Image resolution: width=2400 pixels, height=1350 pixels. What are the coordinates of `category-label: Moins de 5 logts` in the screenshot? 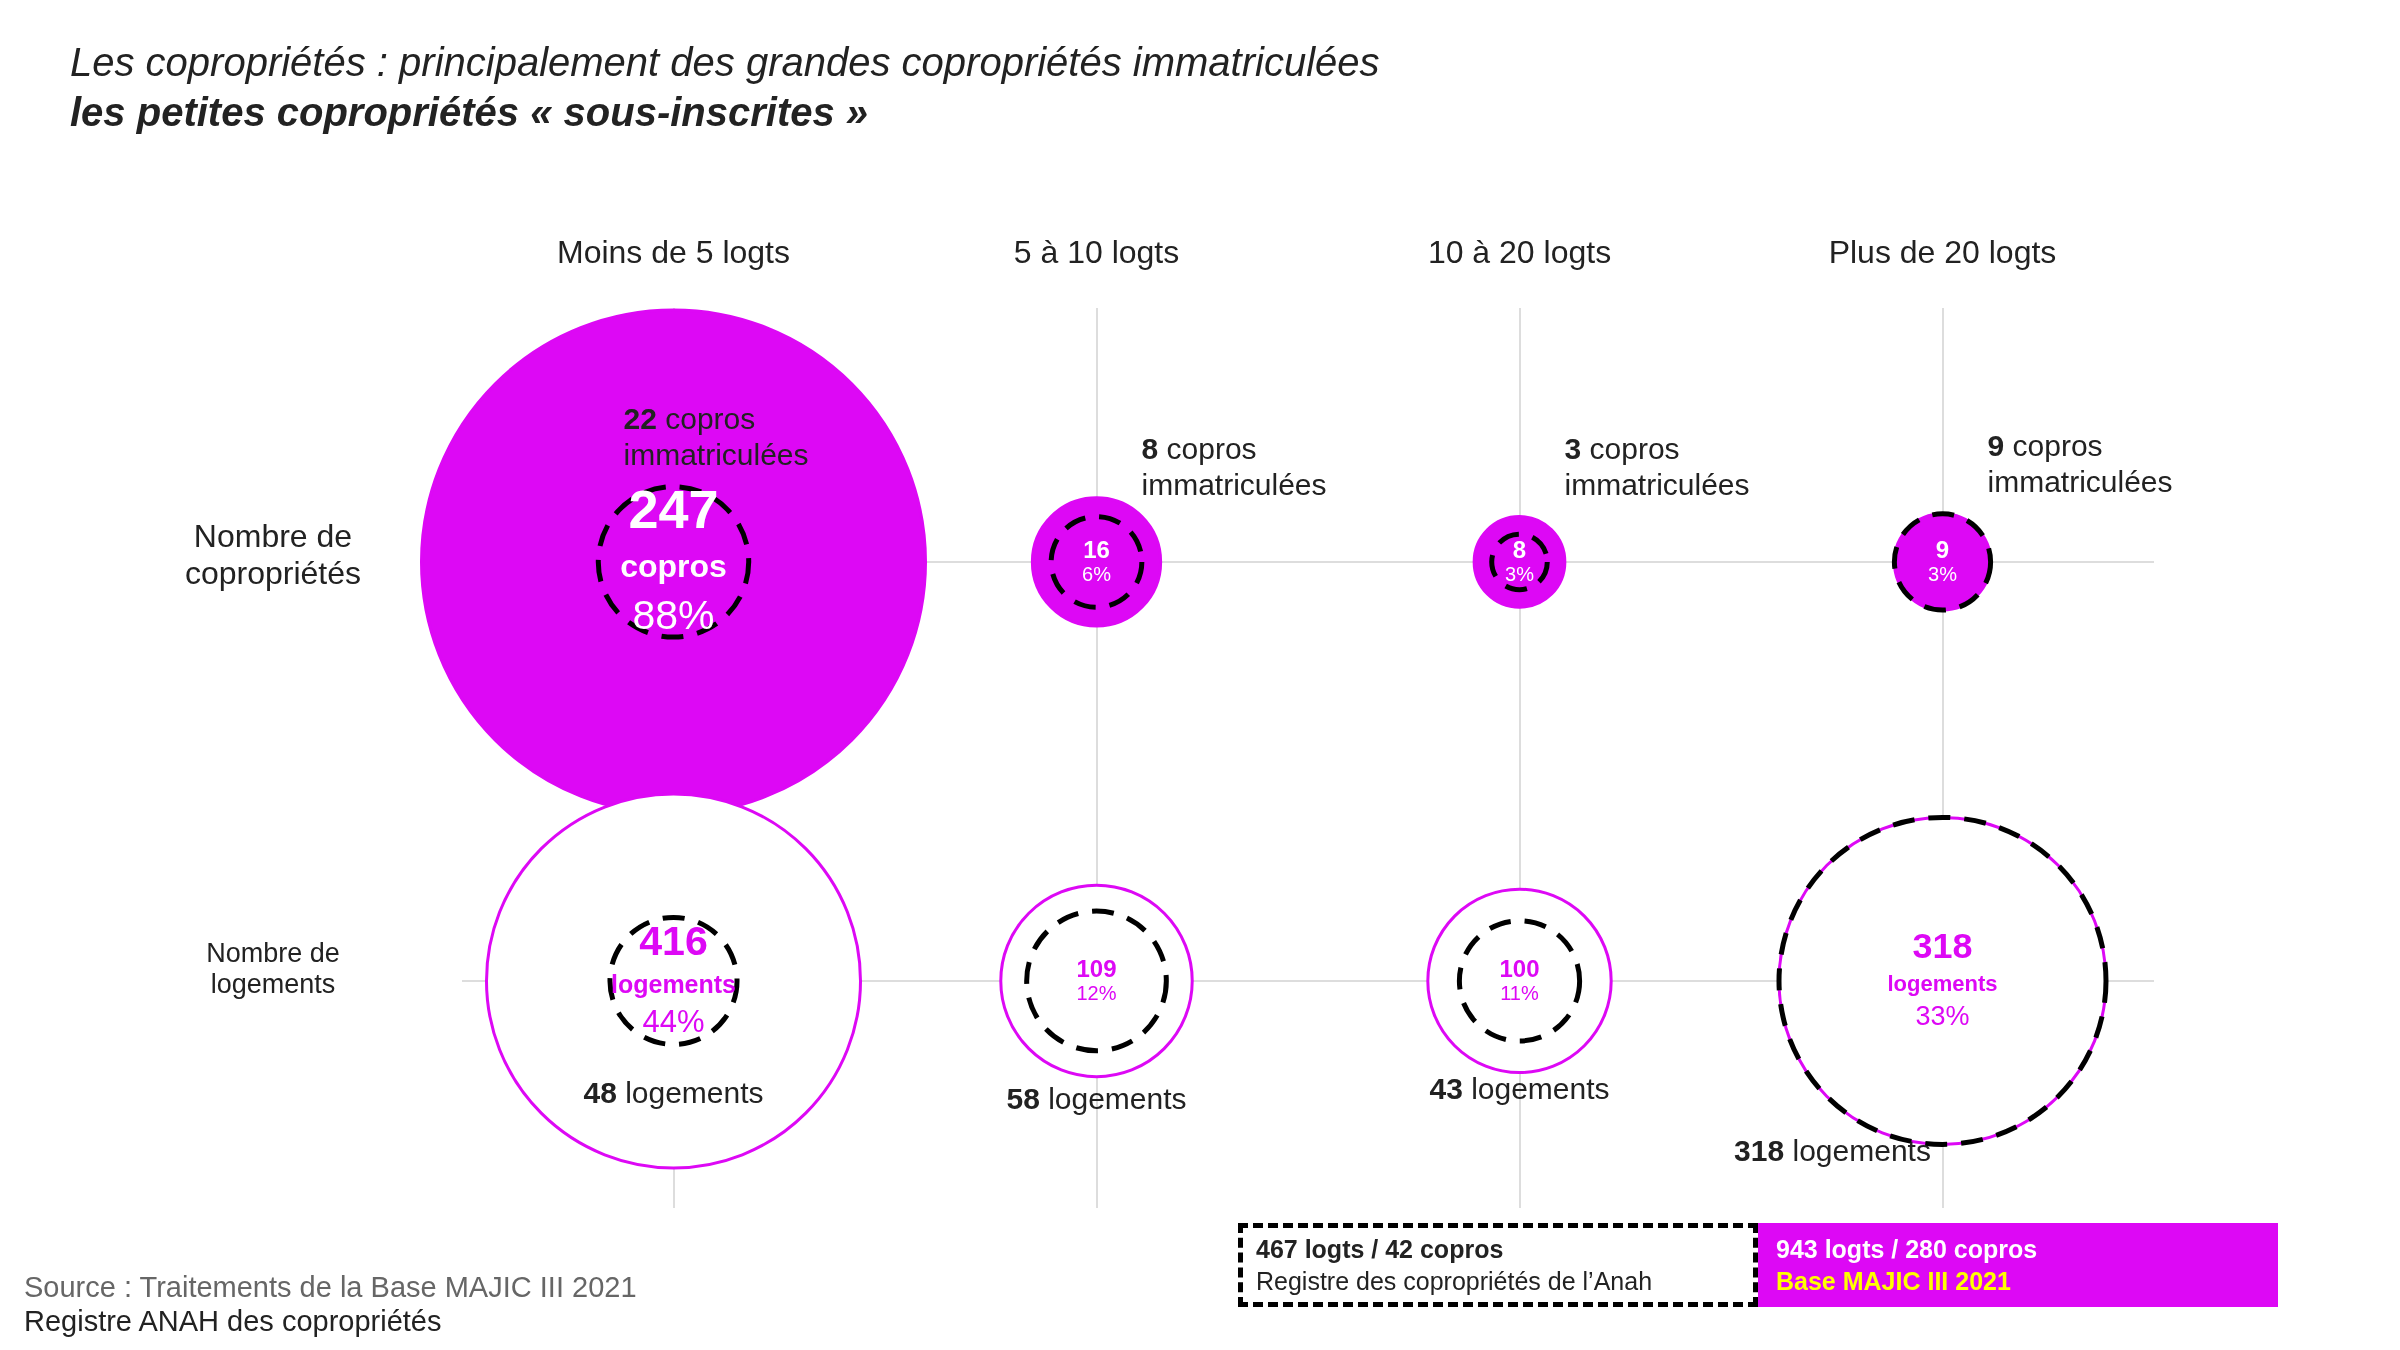 It's located at (673, 252).